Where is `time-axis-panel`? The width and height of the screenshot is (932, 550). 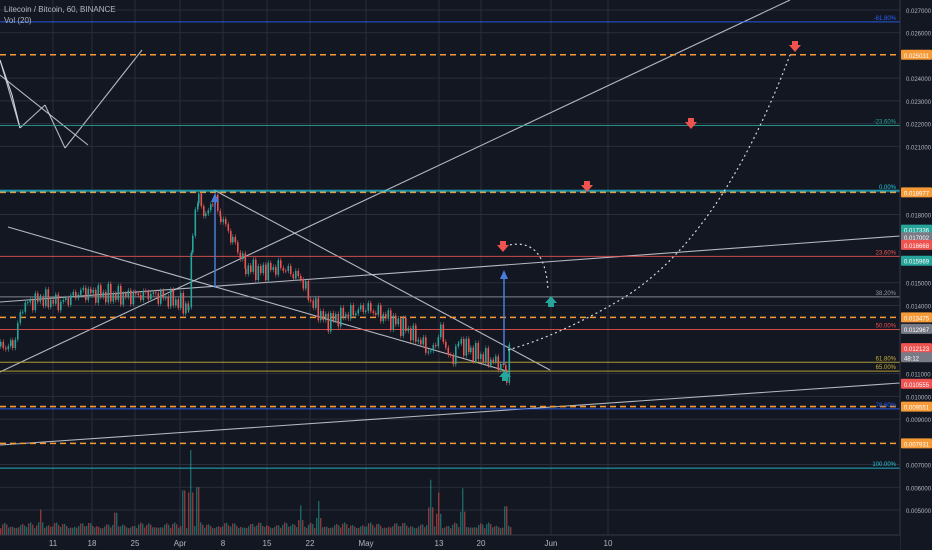 time-axis-panel is located at coordinates (450, 542).